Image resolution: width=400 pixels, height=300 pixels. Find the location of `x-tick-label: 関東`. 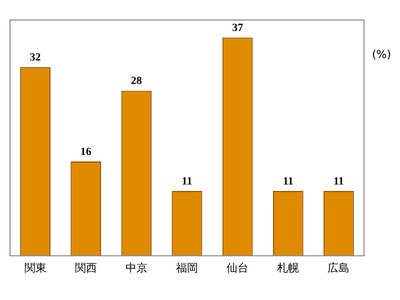

x-tick-label: 関東 is located at coordinates (35, 267).